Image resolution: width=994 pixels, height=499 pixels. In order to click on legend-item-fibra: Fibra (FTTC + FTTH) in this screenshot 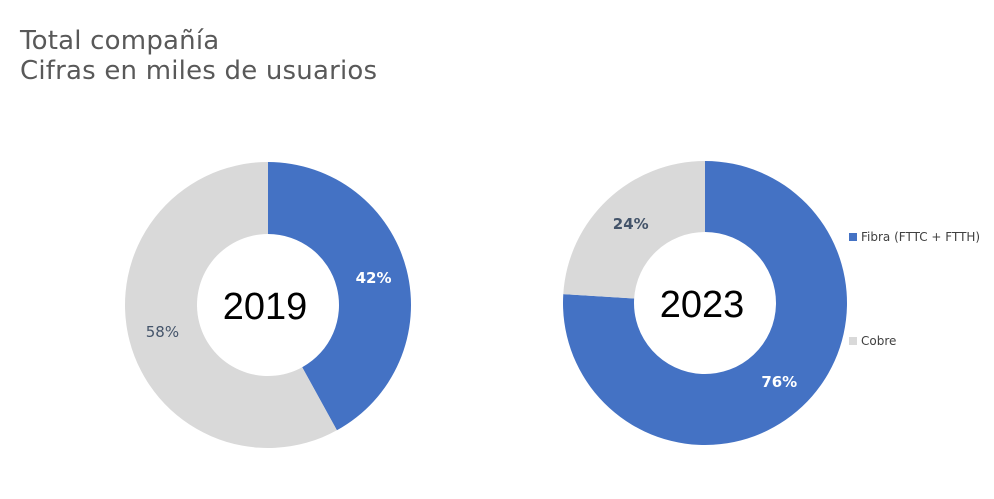, I will do `click(914, 237)`.